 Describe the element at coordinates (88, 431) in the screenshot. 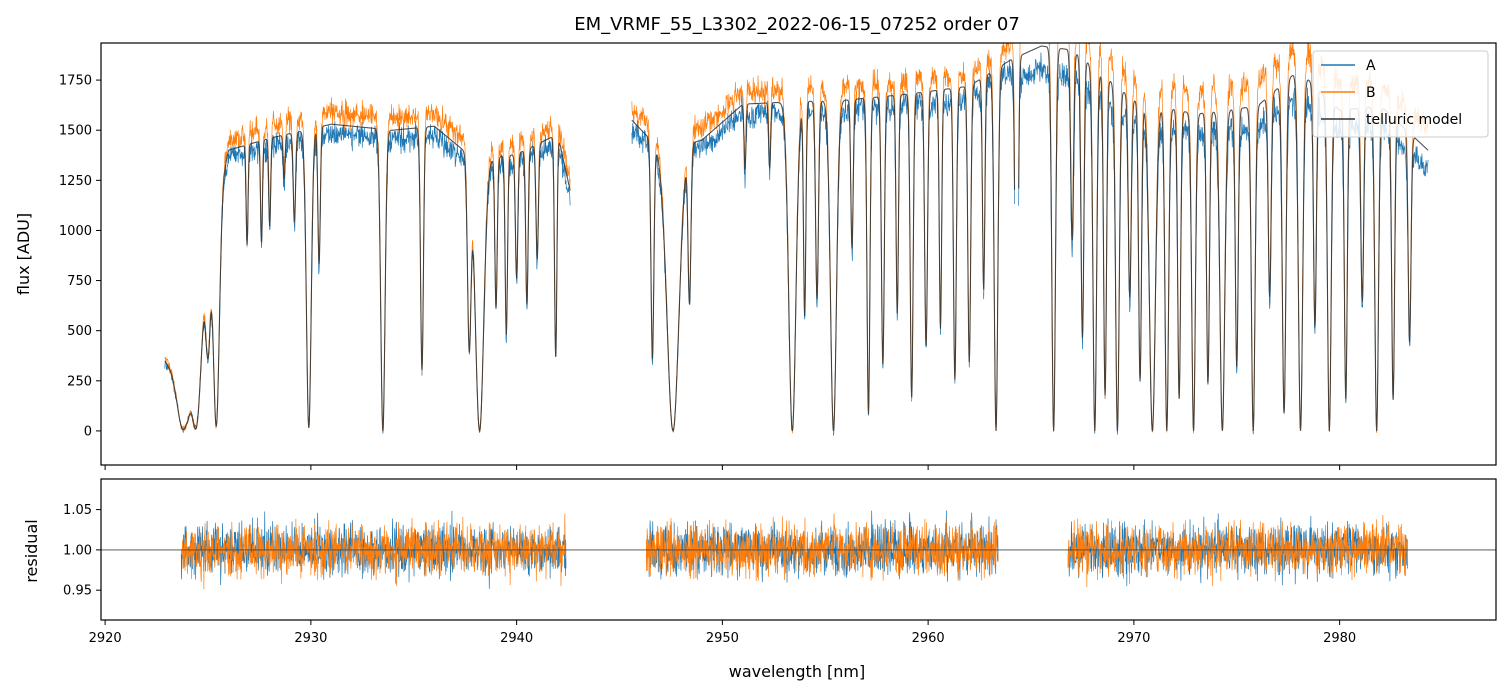

I see `y-tick-label: 0` at that location.